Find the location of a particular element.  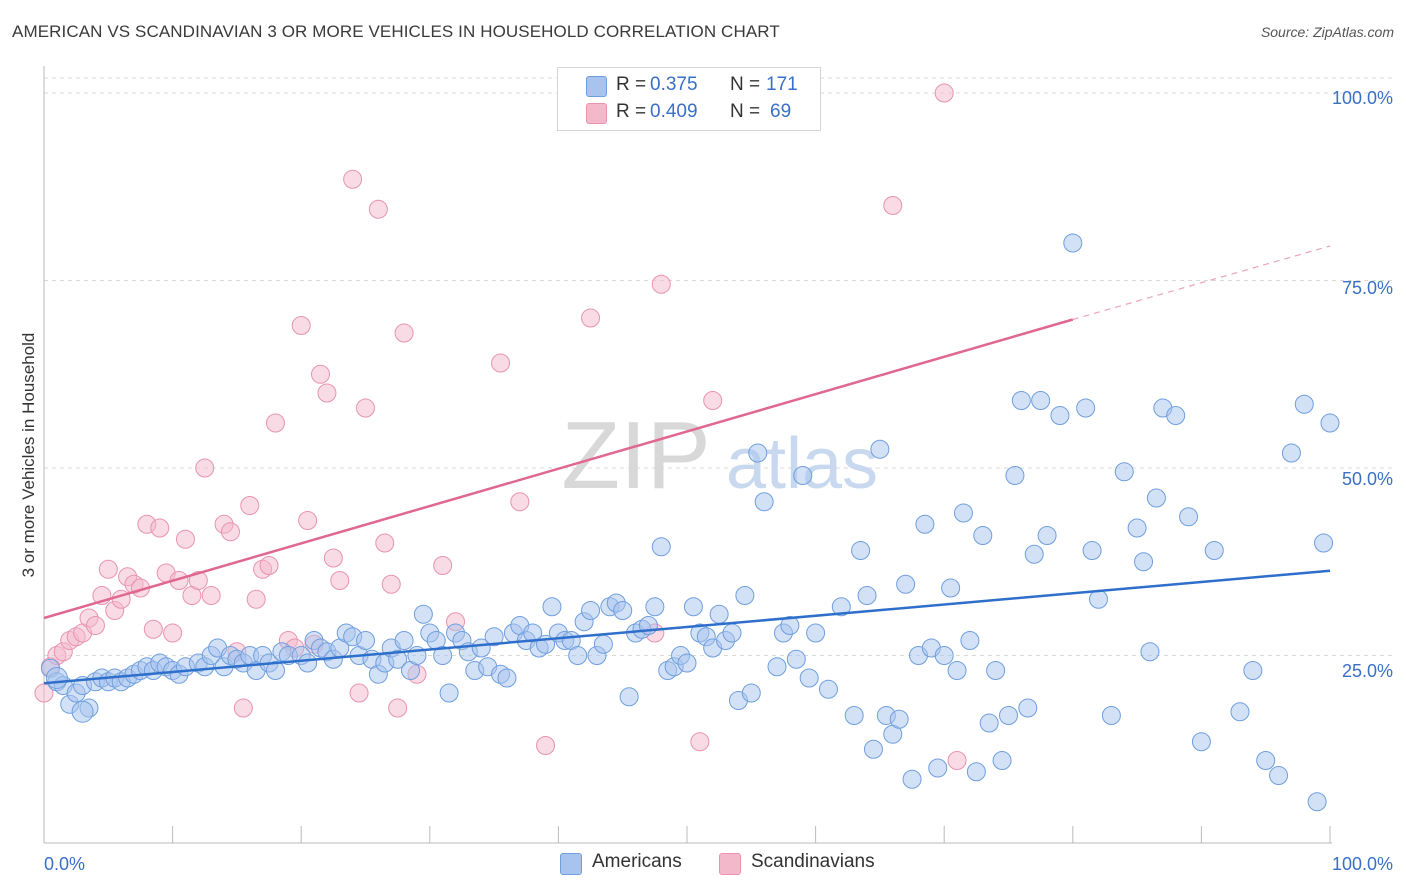

scandinavians-trendline-extension is located at coordinates (1201, 283).